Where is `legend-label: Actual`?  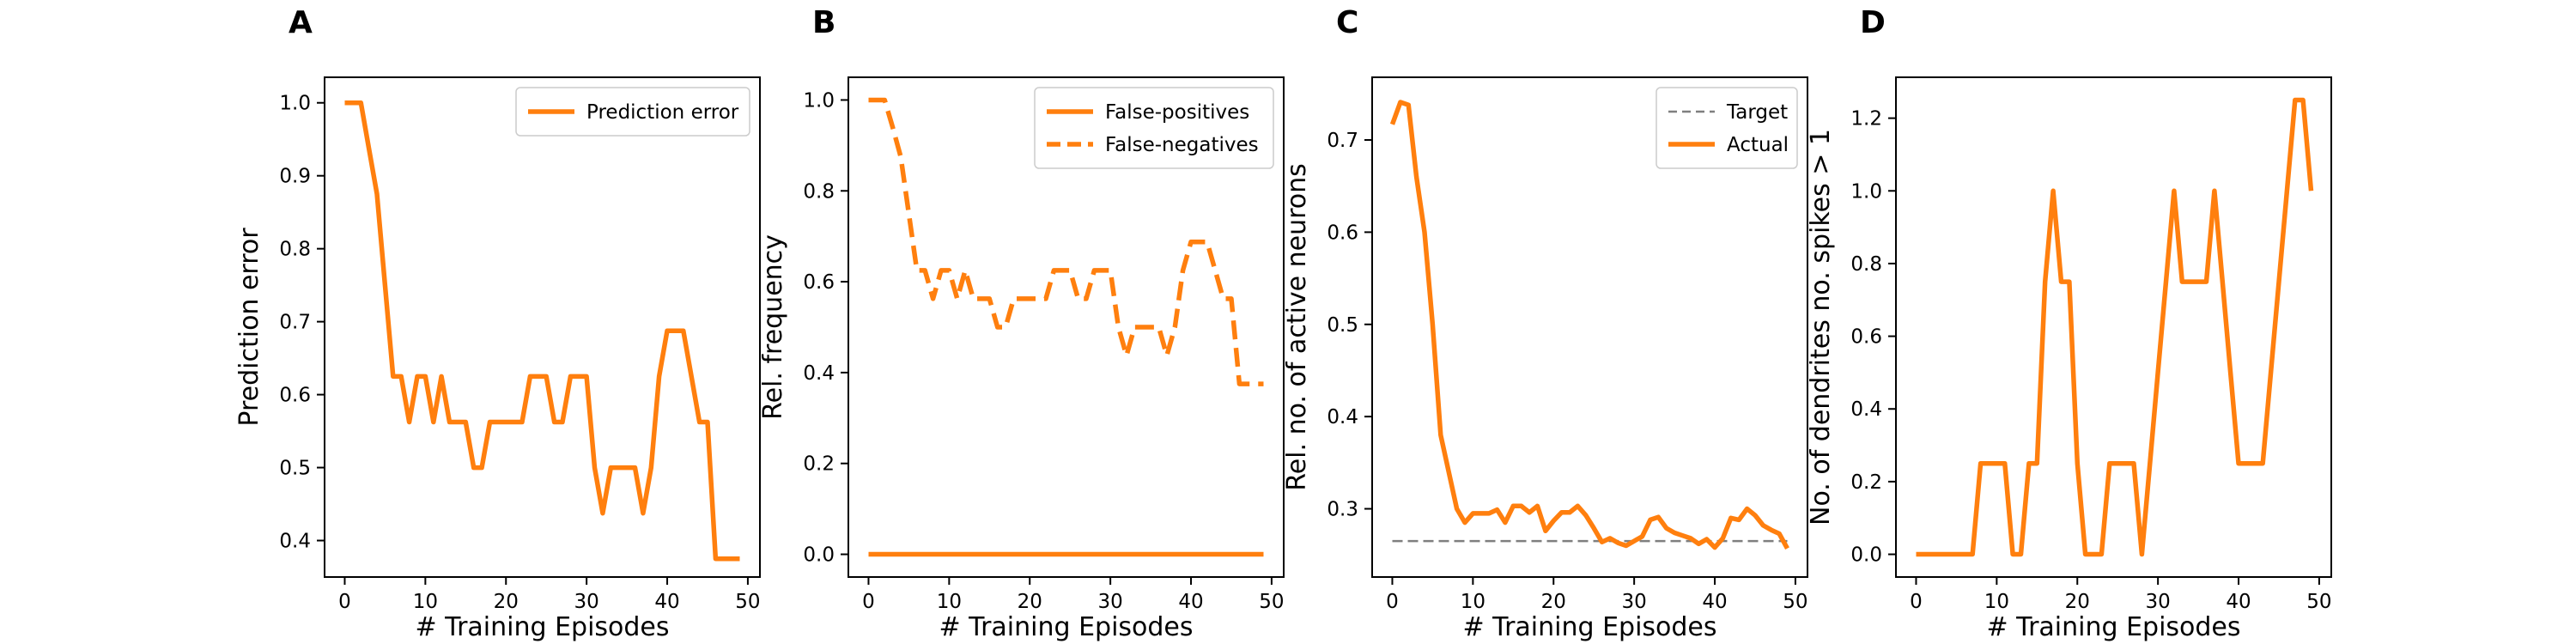 legend-label: Actual is located at coordinates (1758, 145).